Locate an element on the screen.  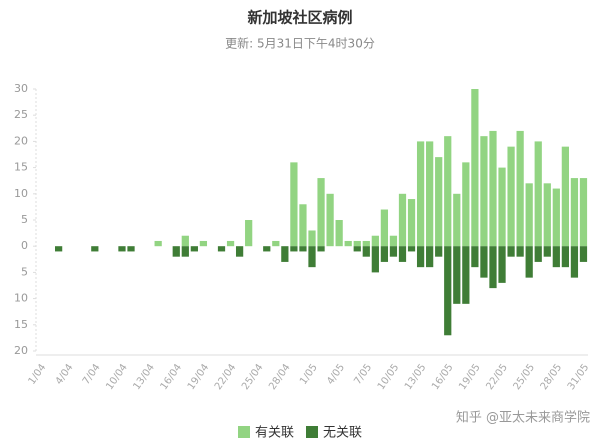
x-tick-label: 4/05 is located at coordinates (336, 374).